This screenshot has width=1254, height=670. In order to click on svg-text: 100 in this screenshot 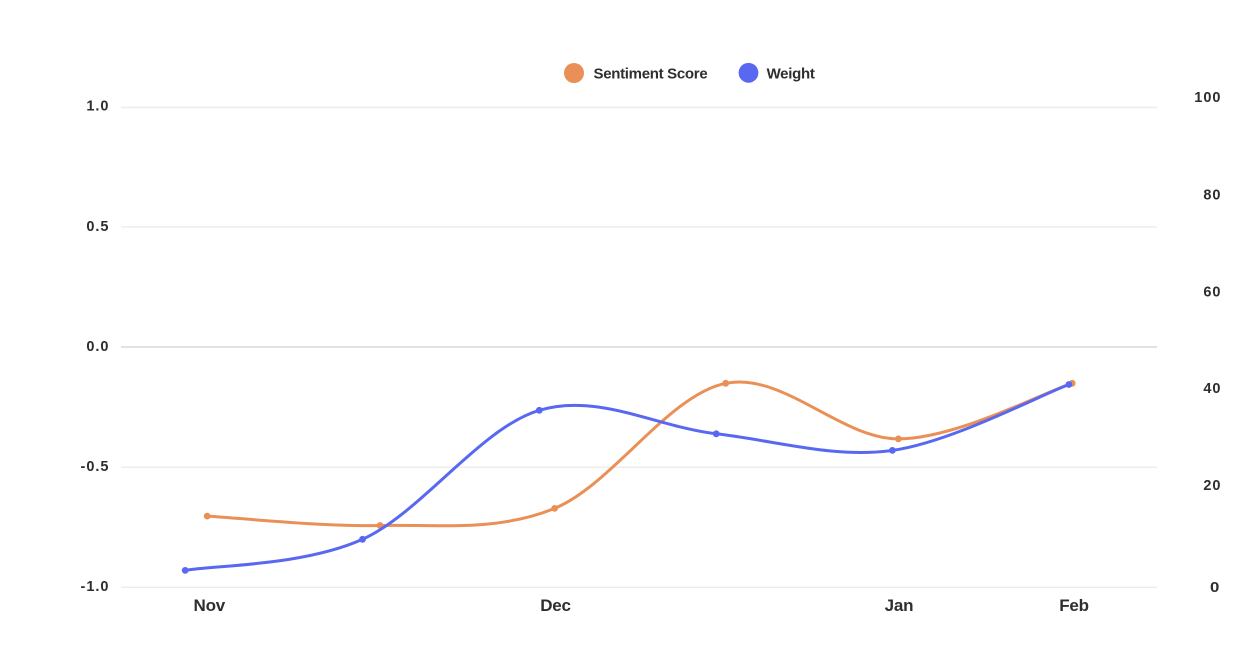, I will do `click(1207, 98)`.